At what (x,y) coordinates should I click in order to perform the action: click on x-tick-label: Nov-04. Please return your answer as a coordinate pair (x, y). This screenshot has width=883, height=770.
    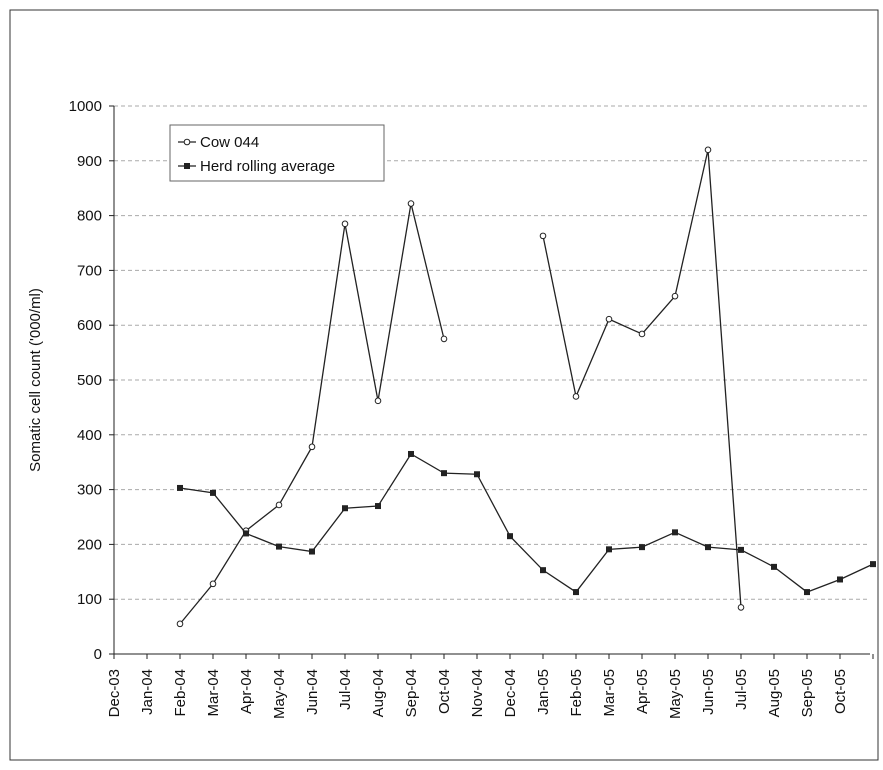
    Looking at the image, I should click on (477, 693).